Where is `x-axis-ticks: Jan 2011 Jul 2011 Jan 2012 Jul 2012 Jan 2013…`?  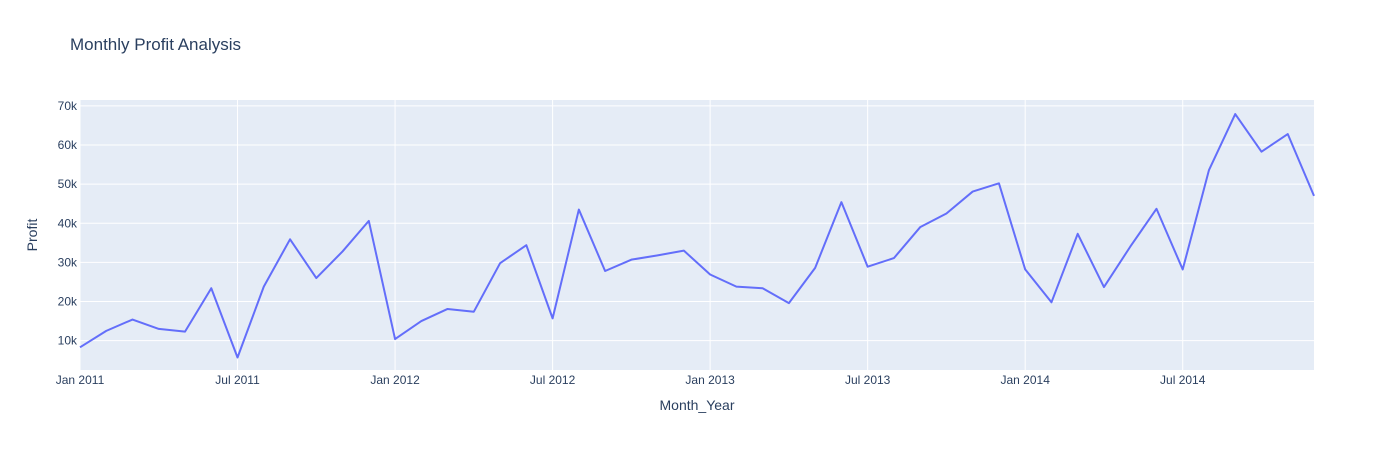 x-axis-ticks: Jan 2011 Jul 2011 Jan 2012 Jul 2012 Jan 2013… is located at coordinates (631, 380).